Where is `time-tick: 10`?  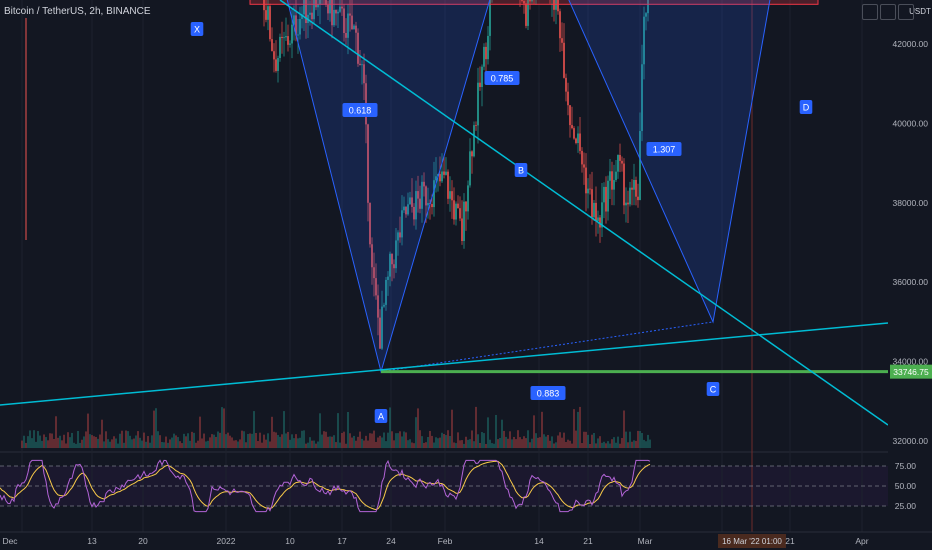
time-tick: 10 is located at coordinates (290, 541).